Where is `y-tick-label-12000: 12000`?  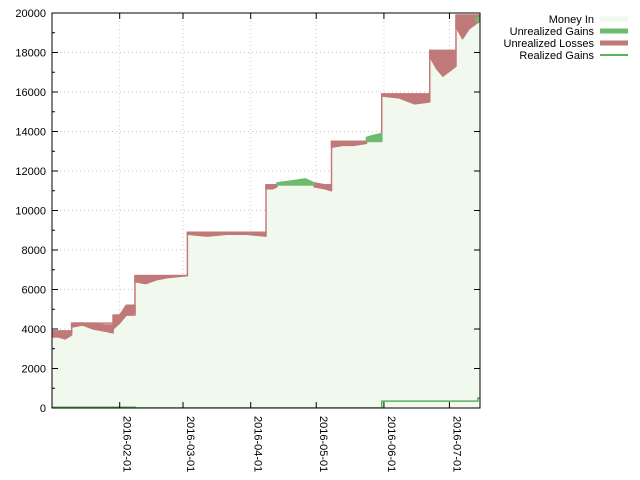
y-tick-label-12000: 12000 is located at coordinates (30, 172).